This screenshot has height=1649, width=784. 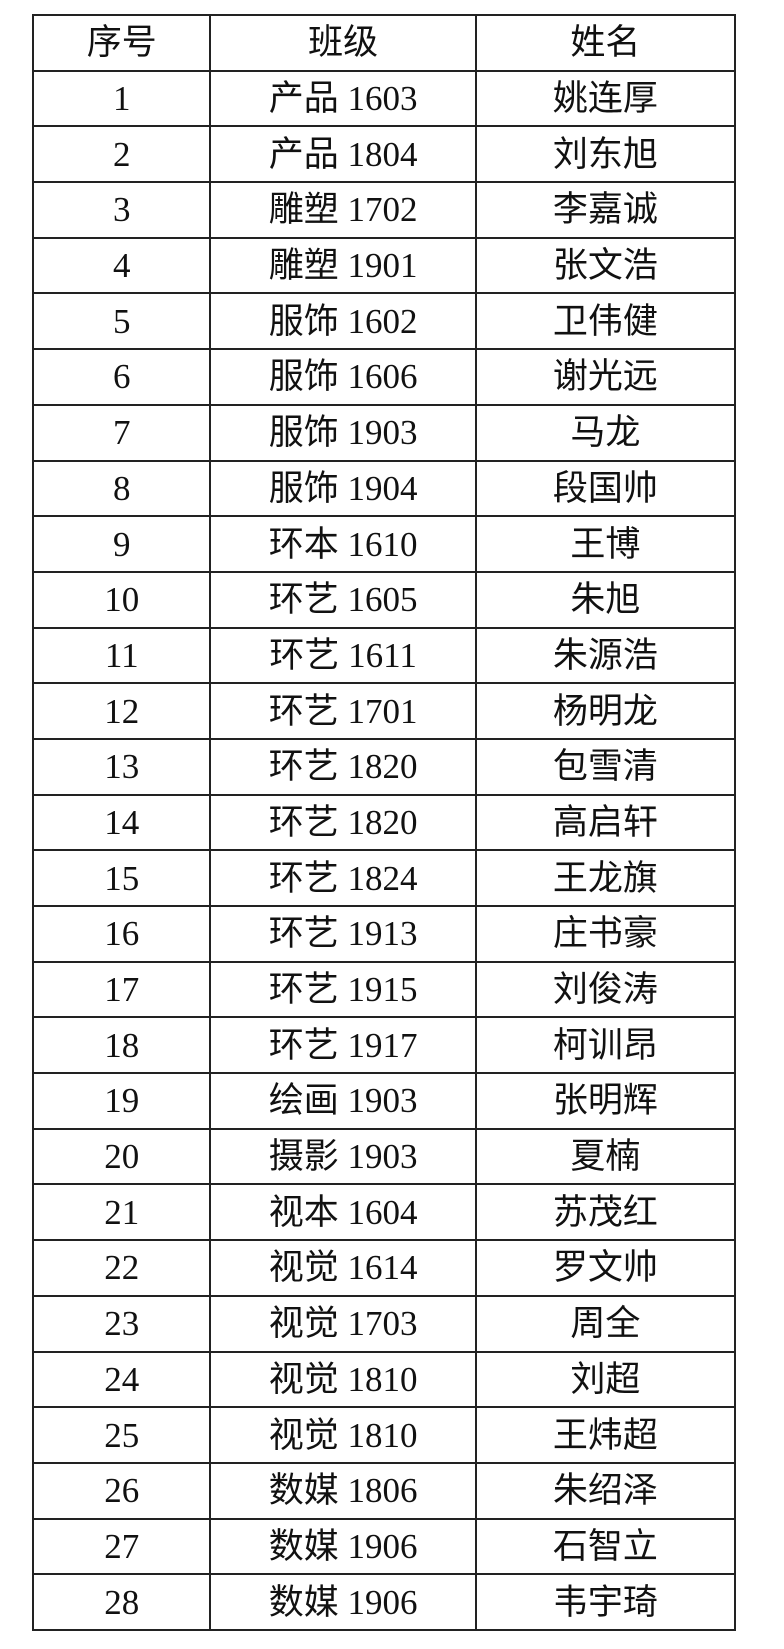 I want to click on table-row: 13 环艺 1820 包雪清, so click(x=384, y=766).